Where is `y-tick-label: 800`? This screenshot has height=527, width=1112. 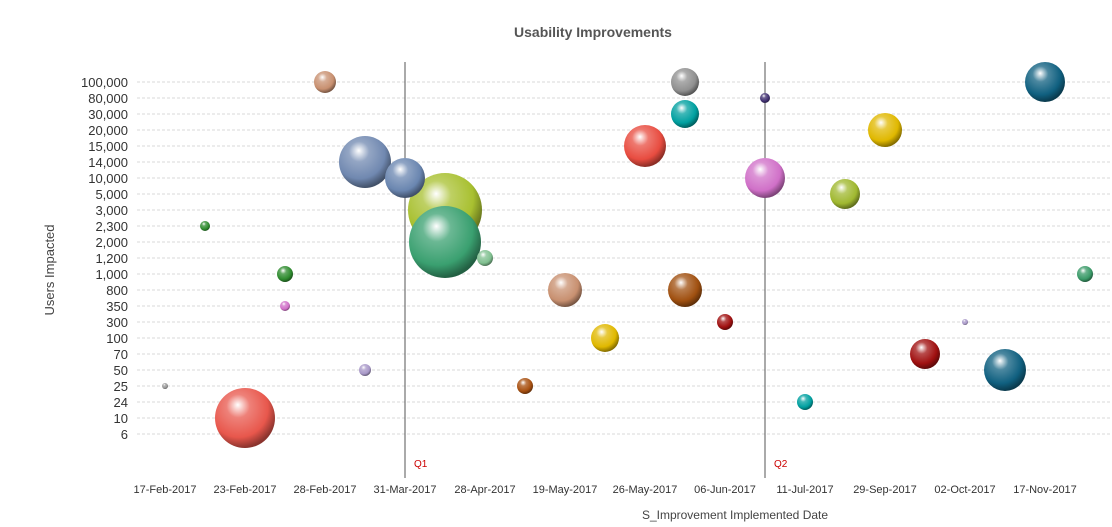 y-tick-label: 800 is located at coordinates (117, 290).